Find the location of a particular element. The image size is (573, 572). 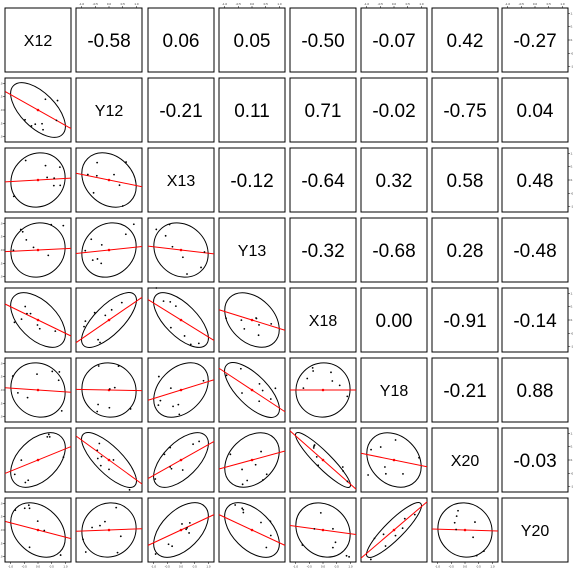

panel-X20-X18 is located at coordinates (323, 460).